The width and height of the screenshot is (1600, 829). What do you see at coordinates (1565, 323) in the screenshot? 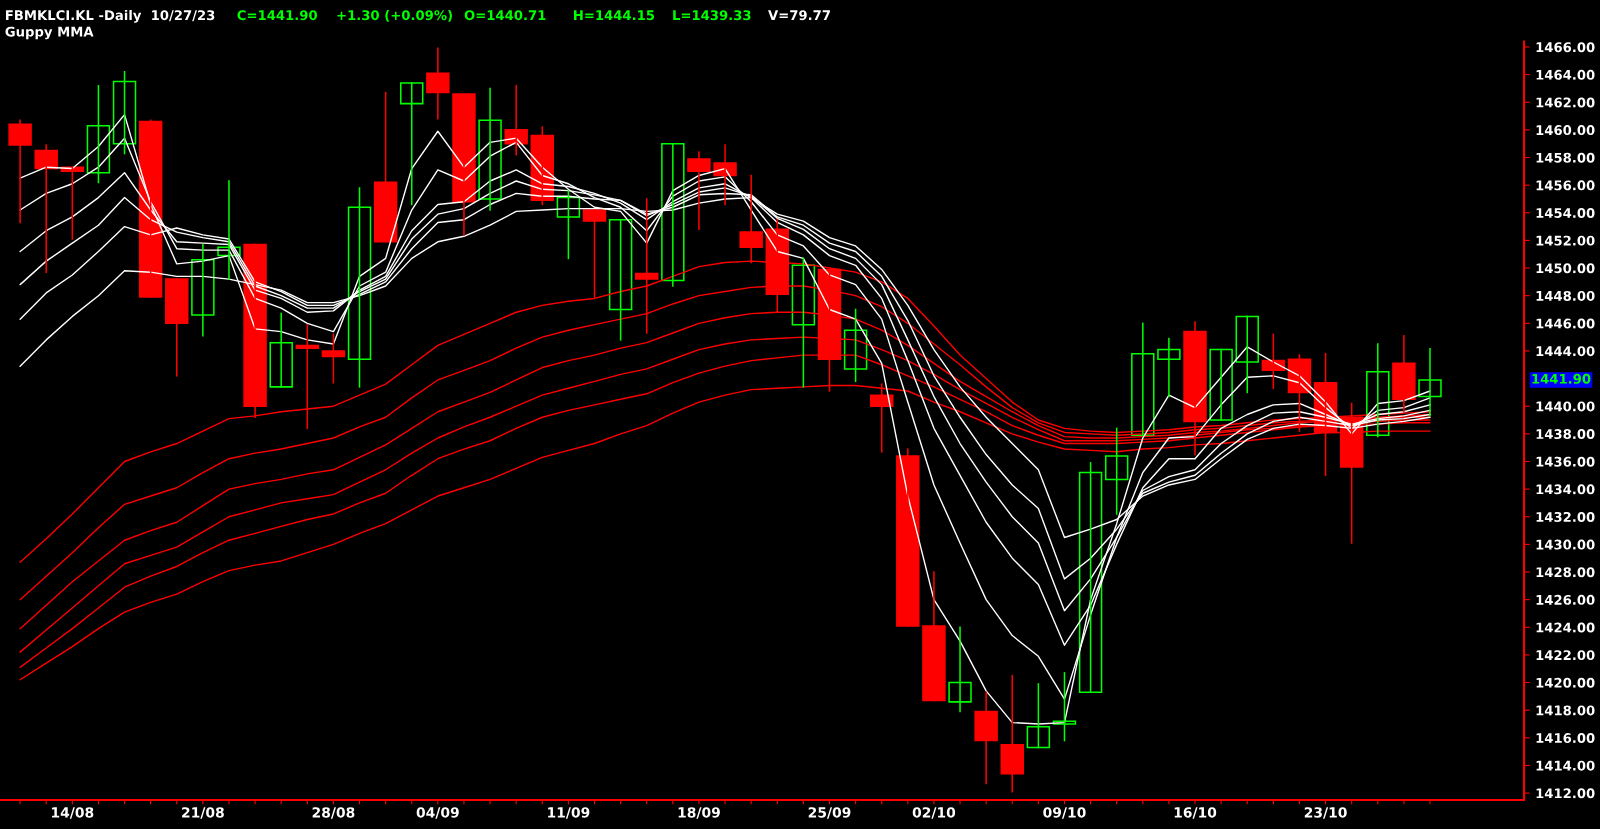
I see `y-tick-label: 1446.00` at bounding box center [1565, 323].